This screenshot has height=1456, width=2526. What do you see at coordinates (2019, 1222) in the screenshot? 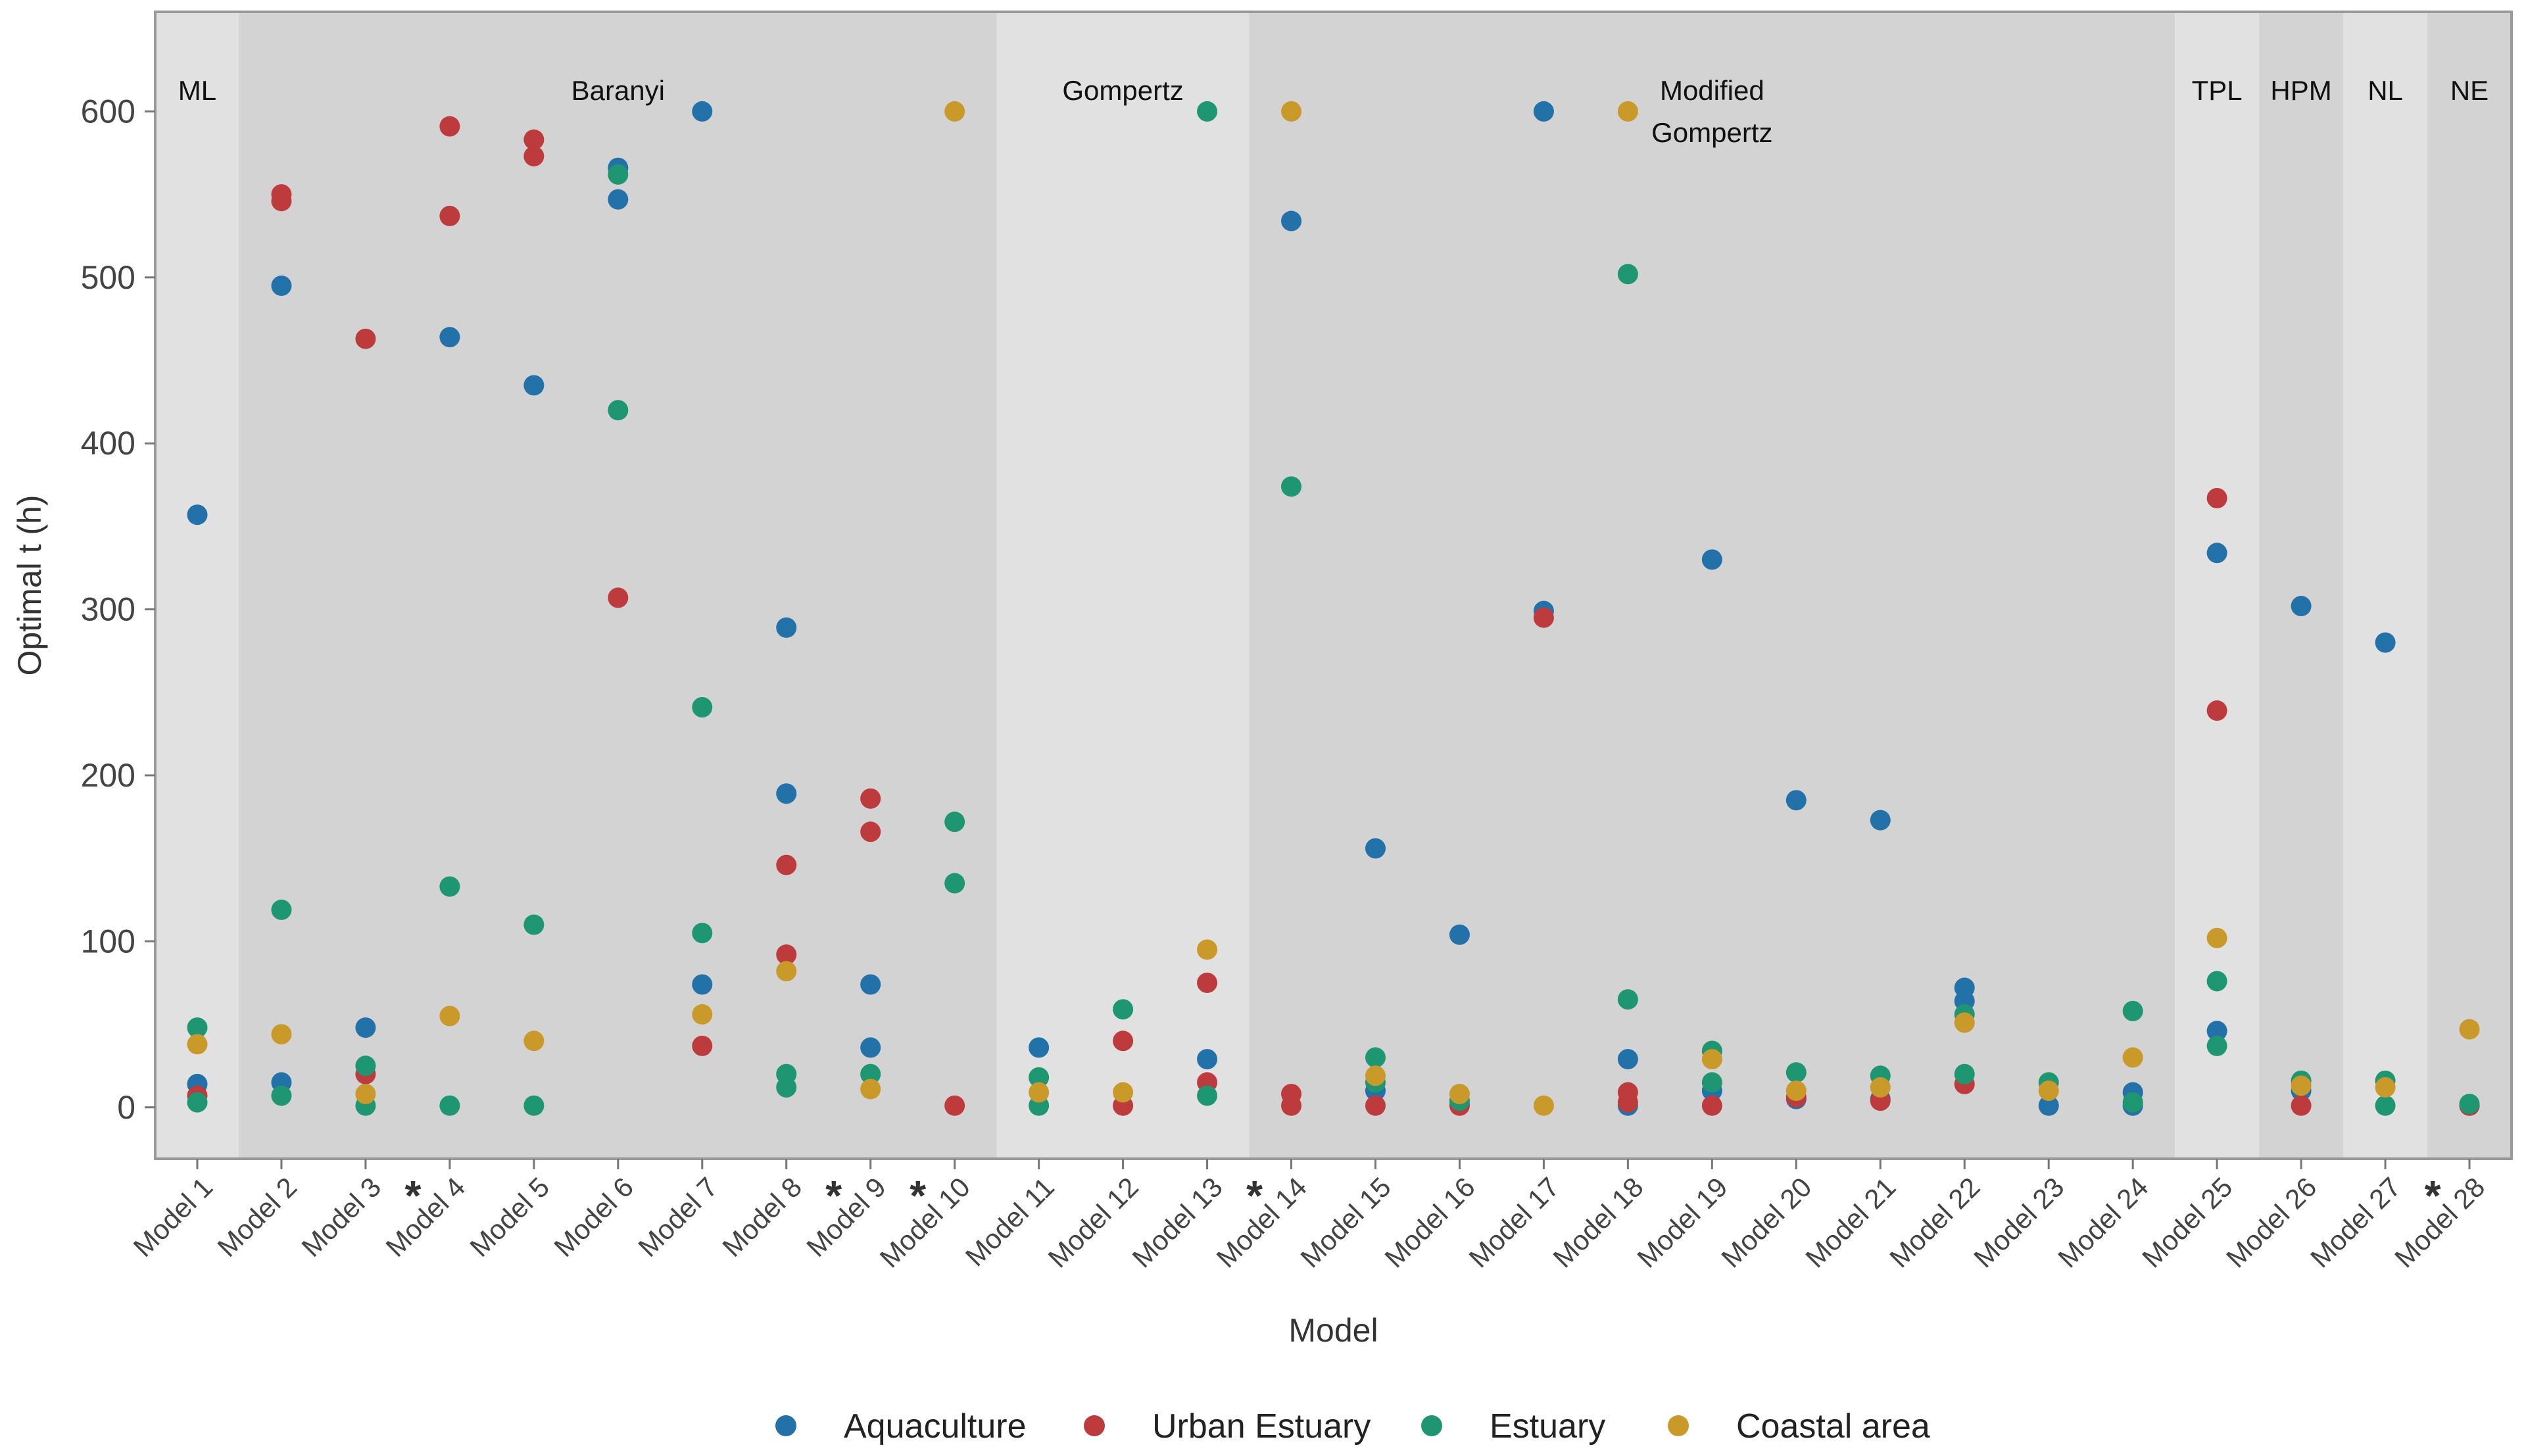
I see `x-tick-label: Model 23` at bounding box center [2019, 1222].